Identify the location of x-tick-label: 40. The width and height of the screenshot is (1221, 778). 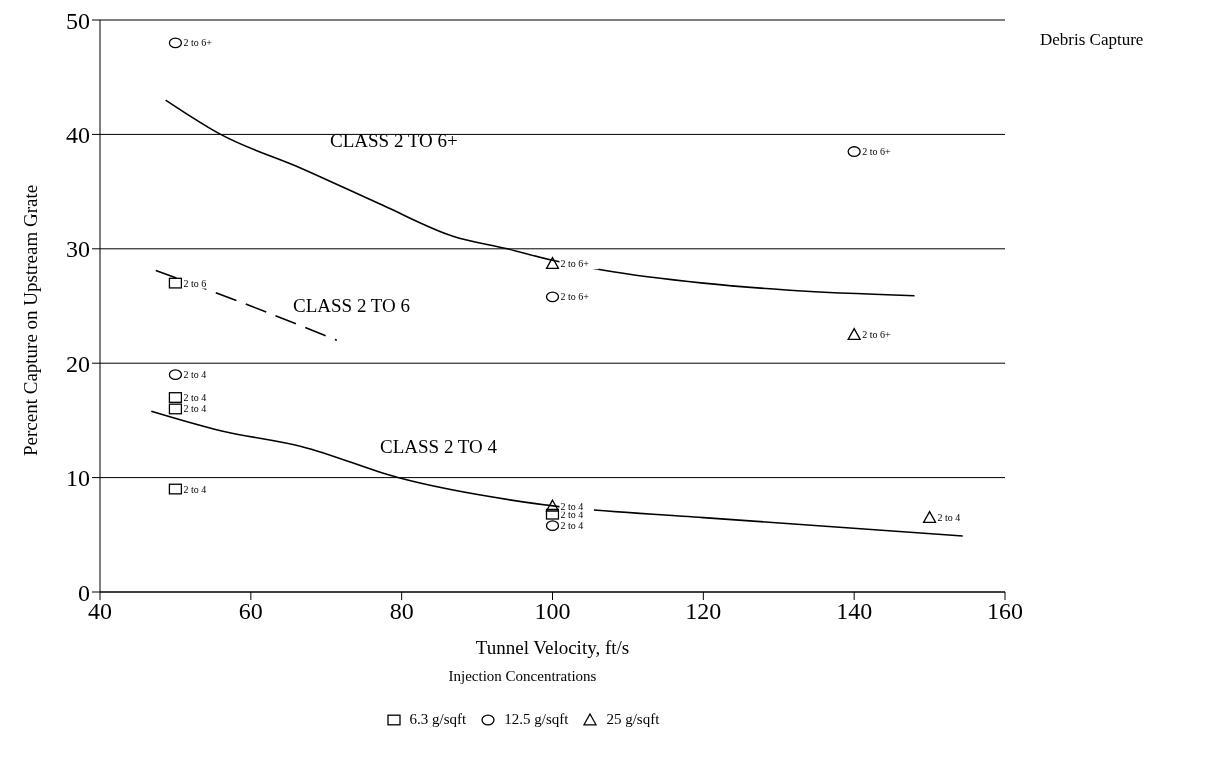
(100, 611).